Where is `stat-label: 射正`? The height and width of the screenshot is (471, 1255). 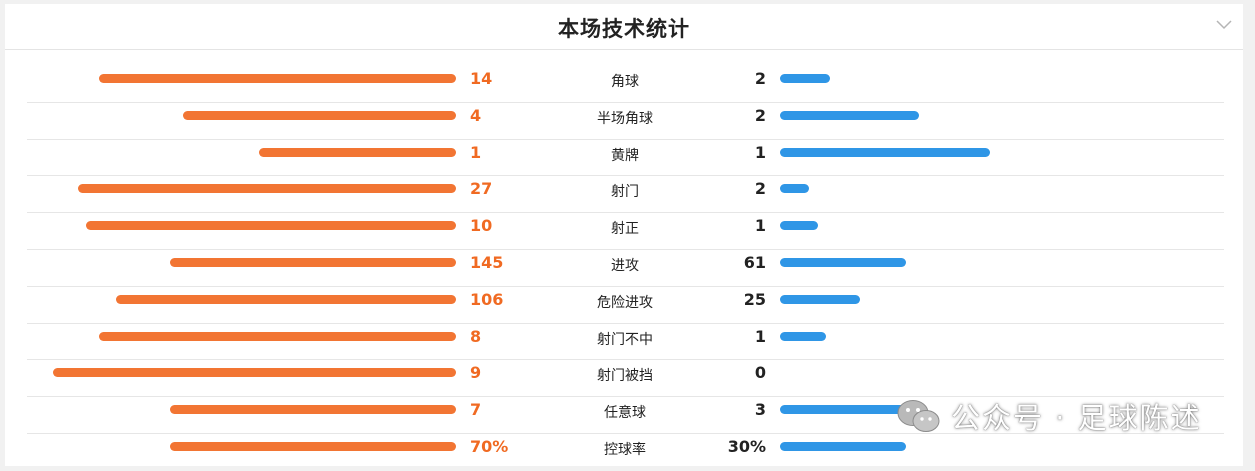
stat-label: 射正 is located at coordinates (625, 229).